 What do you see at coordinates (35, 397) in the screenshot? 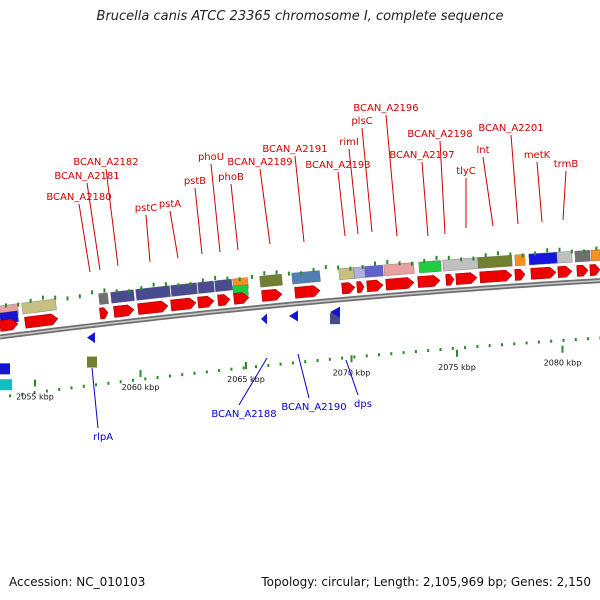
I see `kbp-label-2055: 2055 kbp` at bounding box center [35, 397].